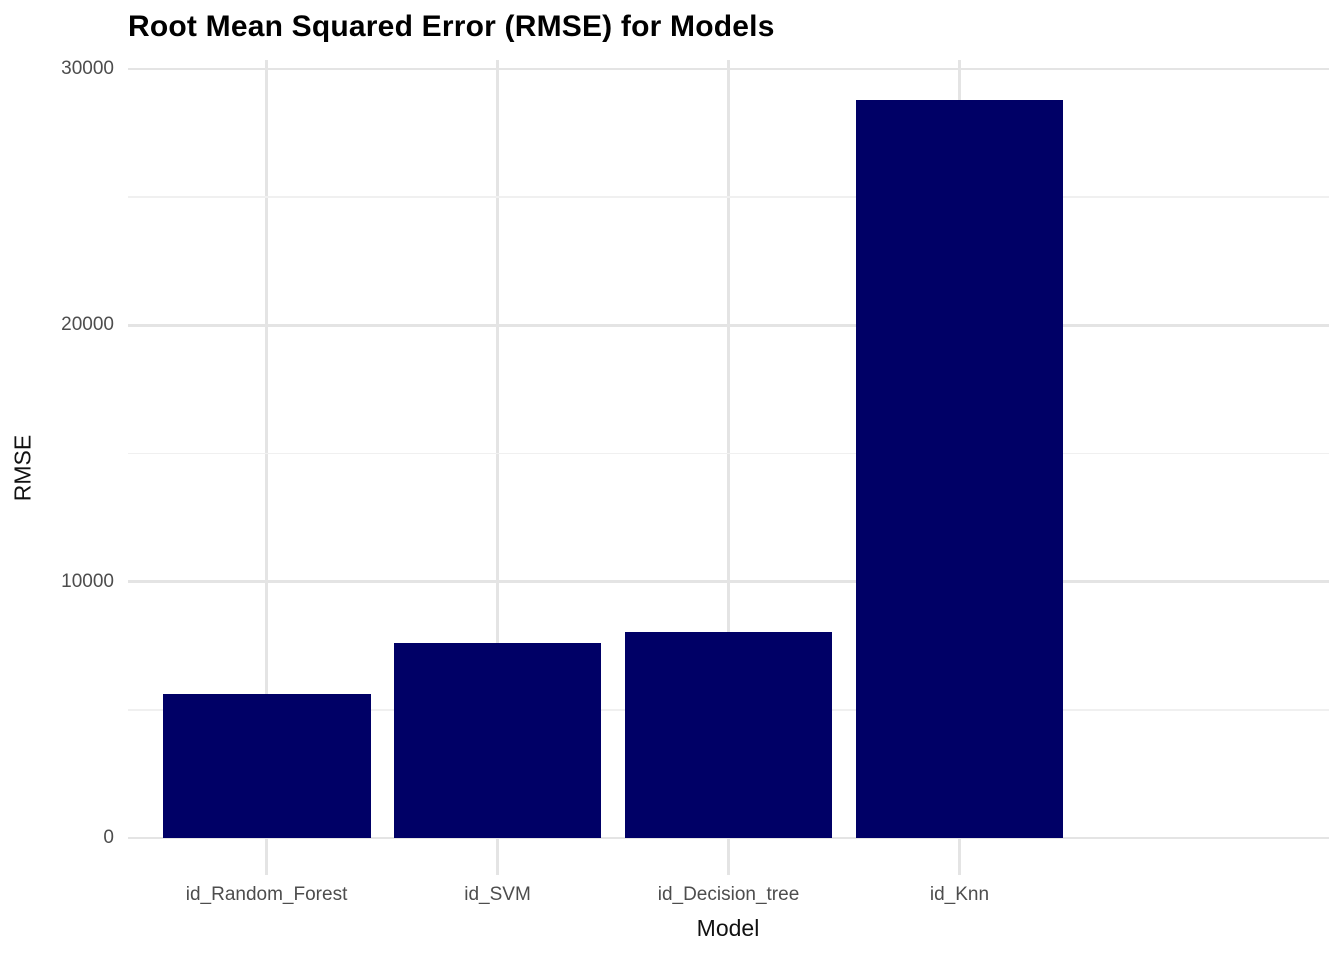  Describe the element at coordinates (87, 68) in the screenshot. I see `y-tick-label: 30000` at that location.